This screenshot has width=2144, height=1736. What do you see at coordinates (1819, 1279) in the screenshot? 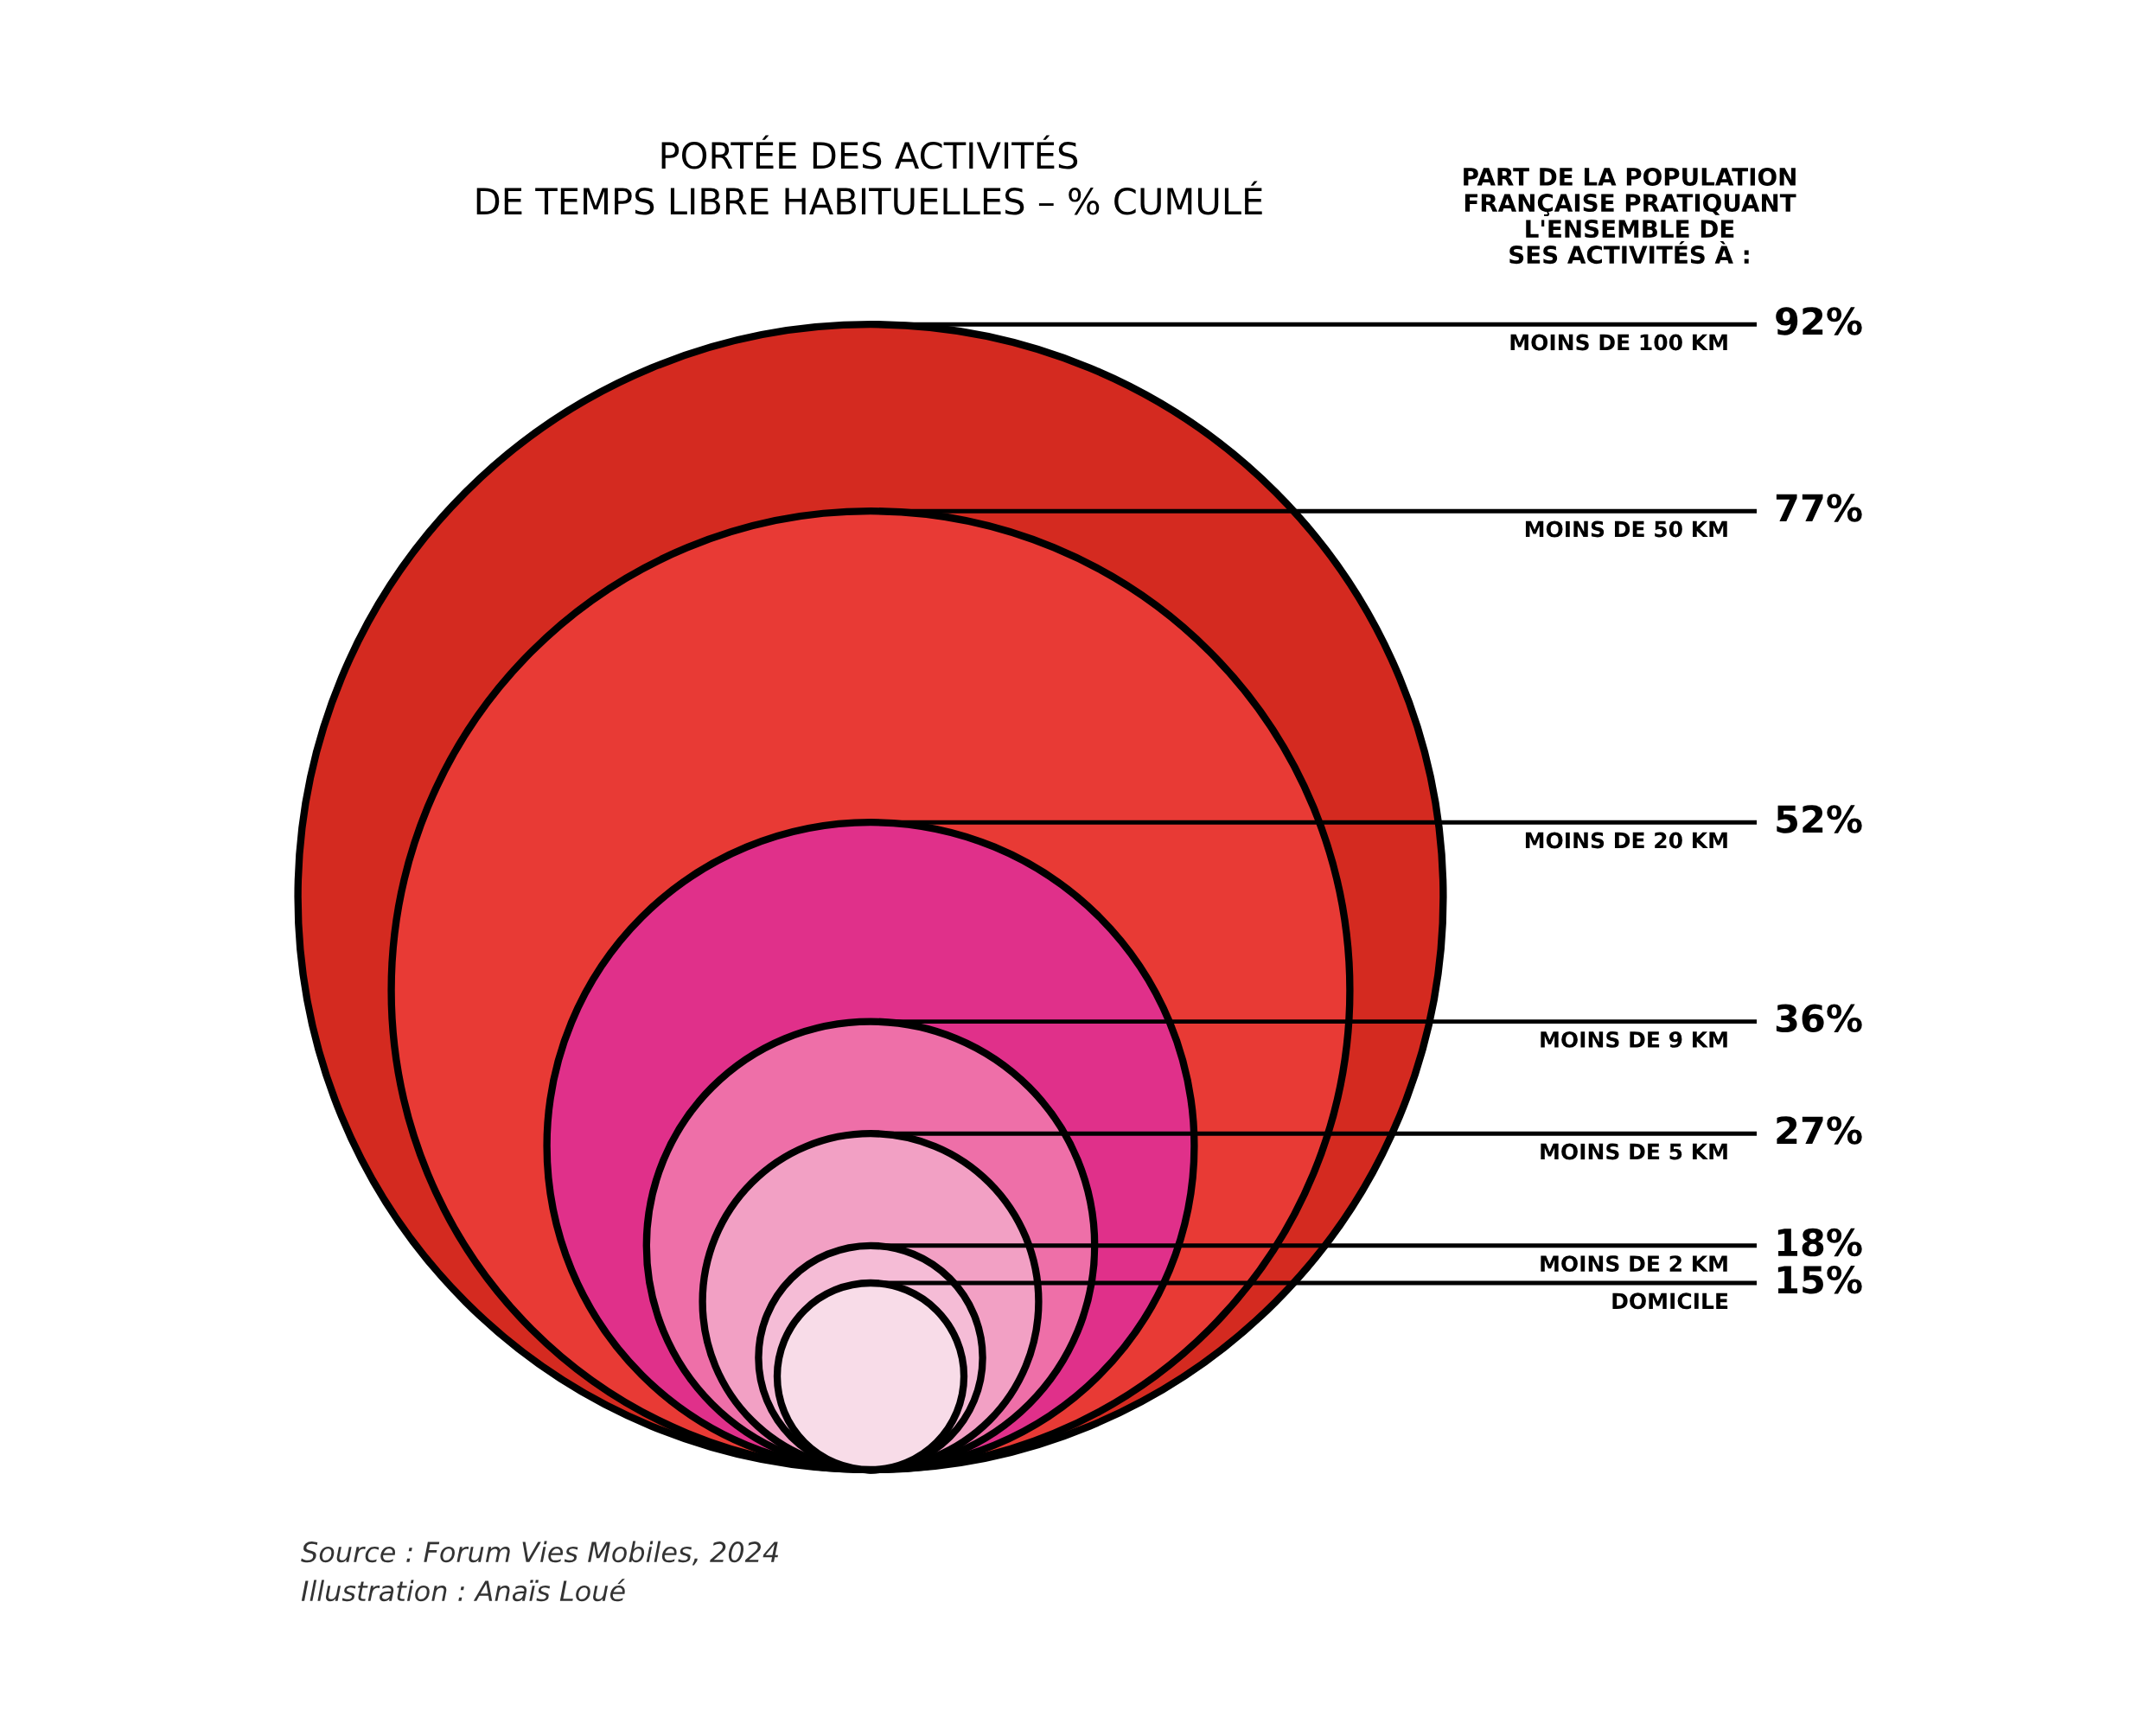
I see `data-label: 15%` at bounding box center [1819, 1279].